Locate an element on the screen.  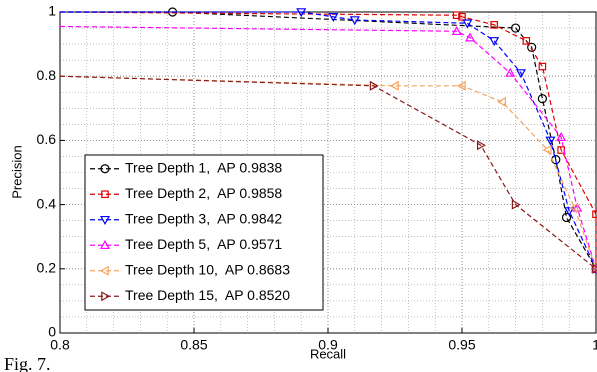
legend-label: Tree Depth 10, AP 0.8683 is located at coordinates (207, 269).